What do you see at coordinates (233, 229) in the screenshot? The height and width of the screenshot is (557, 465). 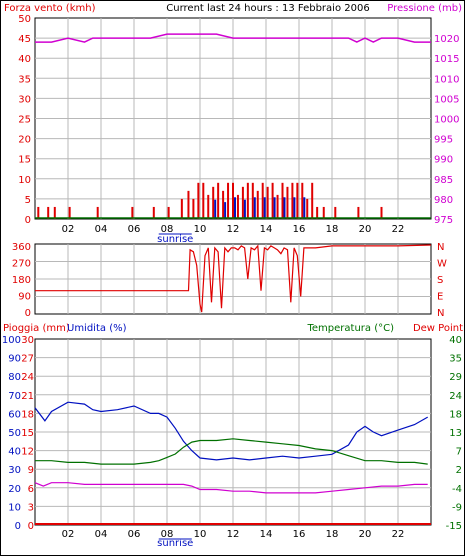 I see `wind-x-tick-label: 12` at bounding box center [233, 229].